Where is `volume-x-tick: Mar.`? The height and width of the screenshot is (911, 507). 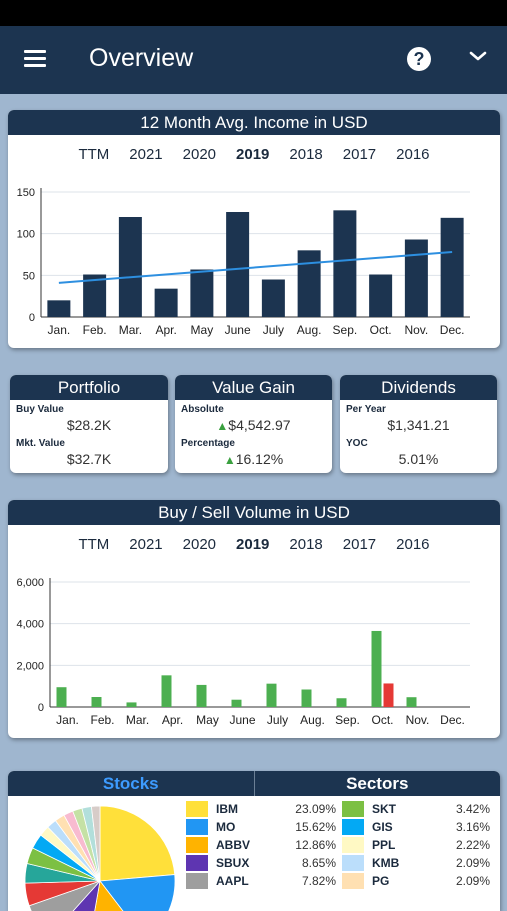
volume-x-tick: Mar. is located at coordinates (137, 720).